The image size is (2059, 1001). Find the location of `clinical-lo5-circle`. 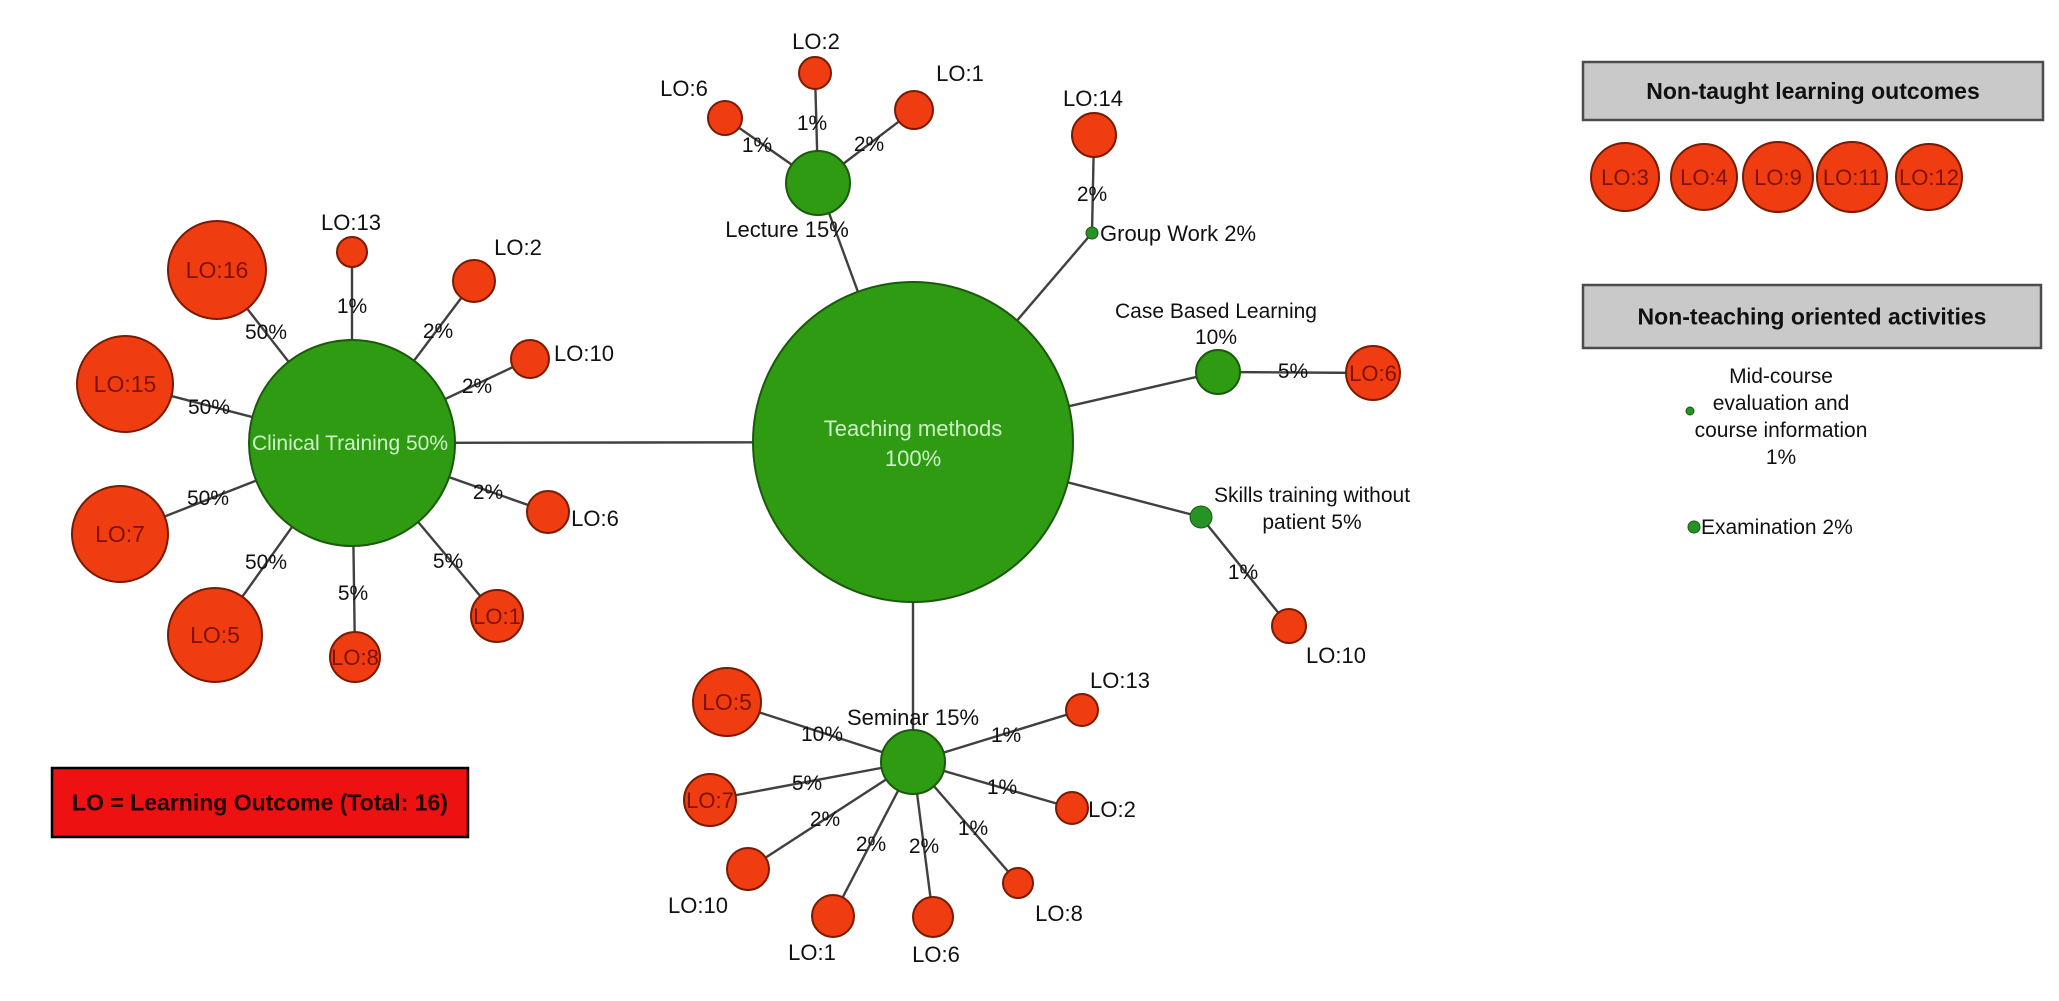

clinical-lo5-circle is located at coordinates (215, 635).